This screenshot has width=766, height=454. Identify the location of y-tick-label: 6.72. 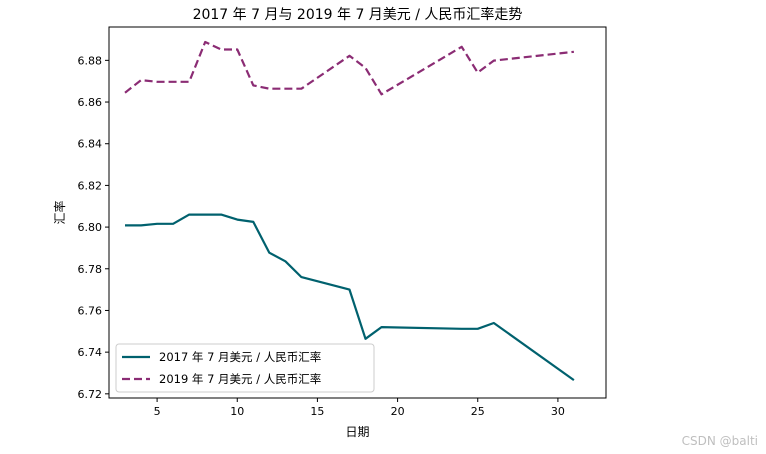
(90, 394).